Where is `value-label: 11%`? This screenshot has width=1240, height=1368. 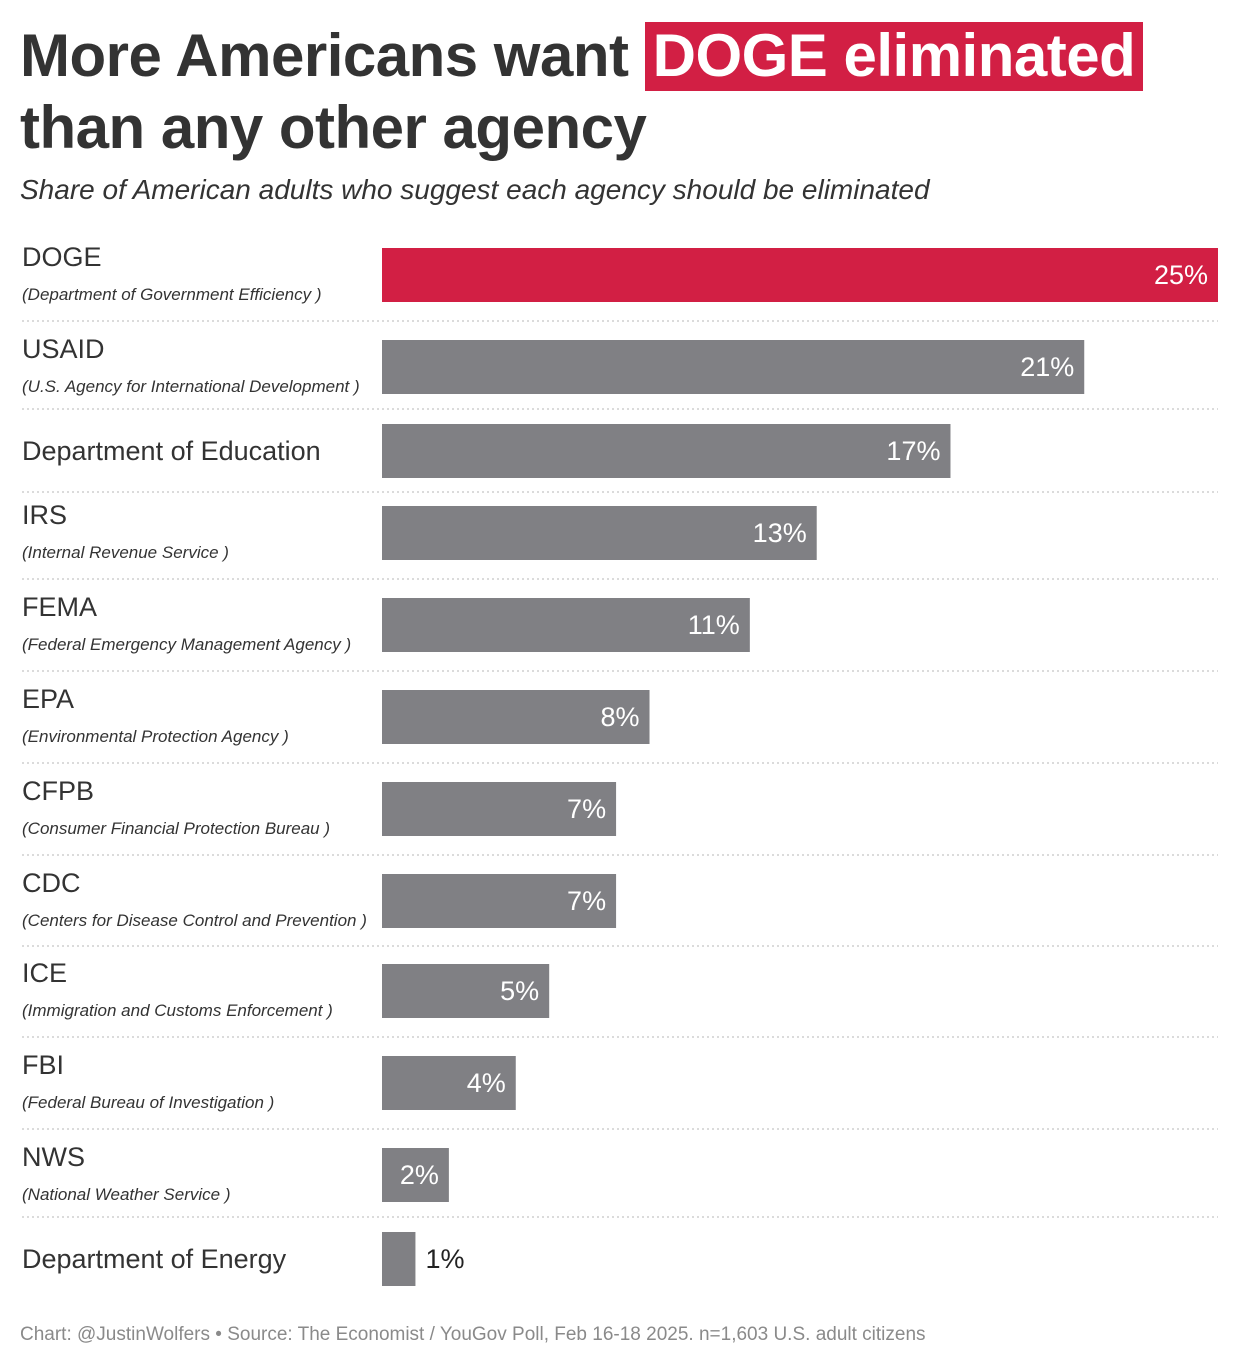
value-label: 11% is located at coordinates (714, 625).